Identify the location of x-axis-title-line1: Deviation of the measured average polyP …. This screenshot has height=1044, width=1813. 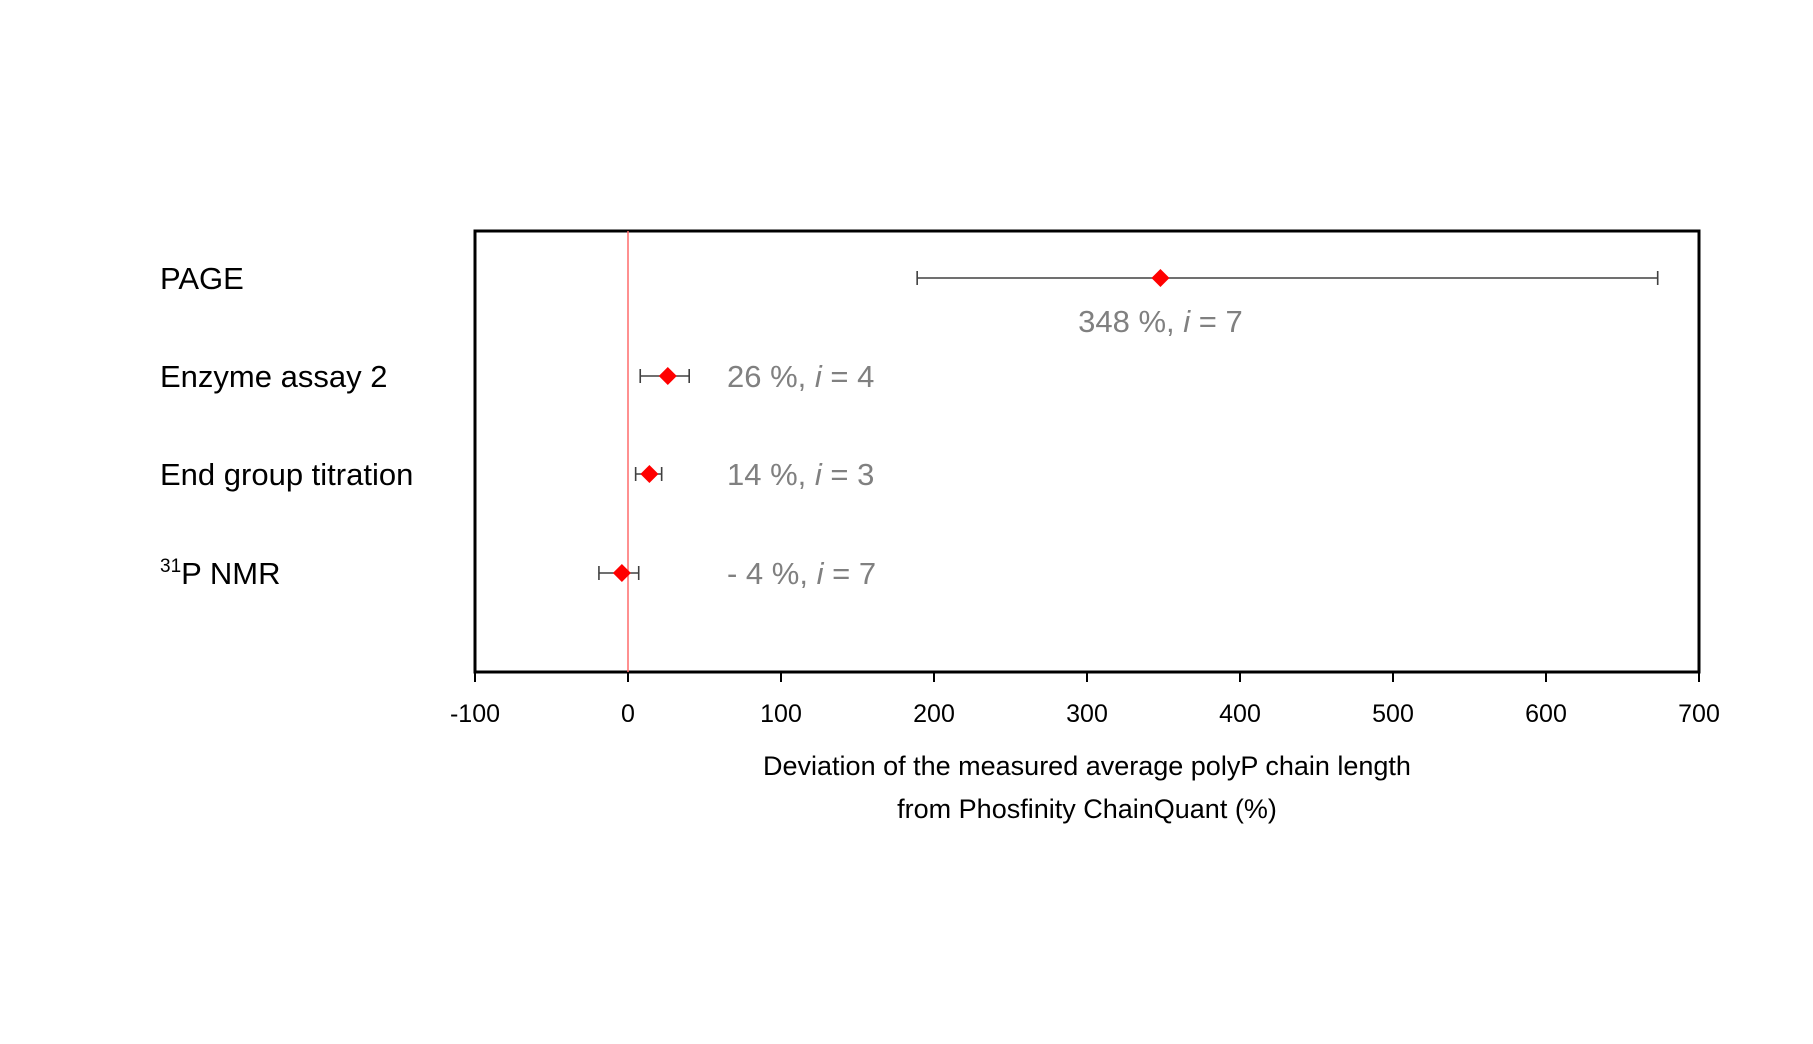
(1087, 766).